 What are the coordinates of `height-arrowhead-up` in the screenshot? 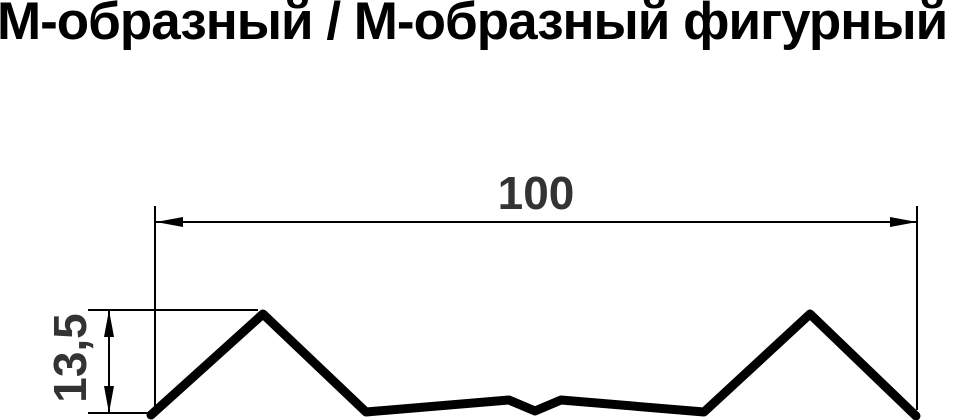 It's located at (109, 323).